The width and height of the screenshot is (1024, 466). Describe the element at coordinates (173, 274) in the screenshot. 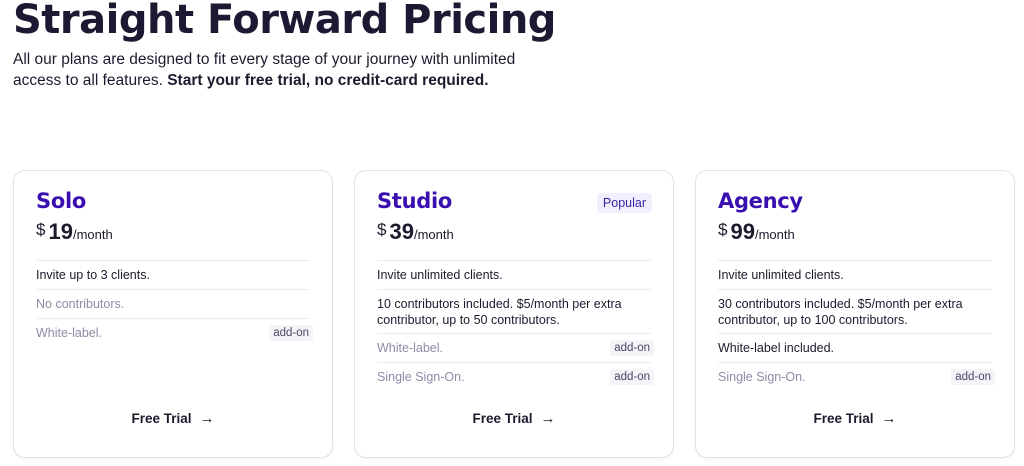

I see `feature-item: Invite up to 3 clients.` at that location.